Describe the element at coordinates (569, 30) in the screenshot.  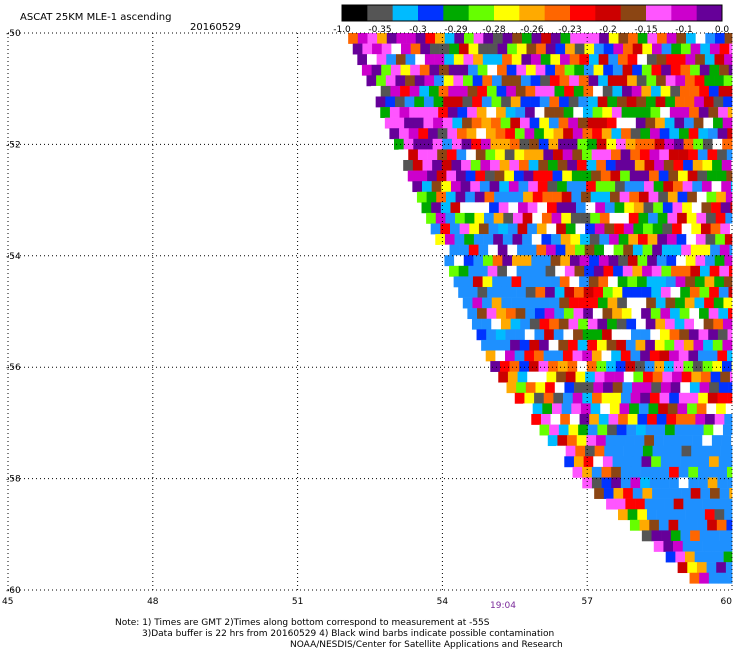
I see `legend-label: -0.23` at that location.